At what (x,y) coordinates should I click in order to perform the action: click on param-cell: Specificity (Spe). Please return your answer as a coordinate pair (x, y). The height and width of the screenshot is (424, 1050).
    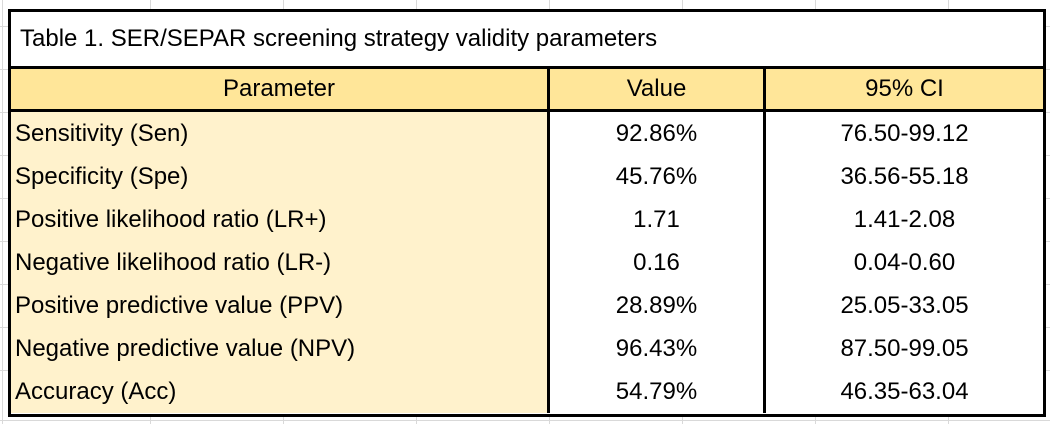
    Looking at the image, I should click on (280, 176).